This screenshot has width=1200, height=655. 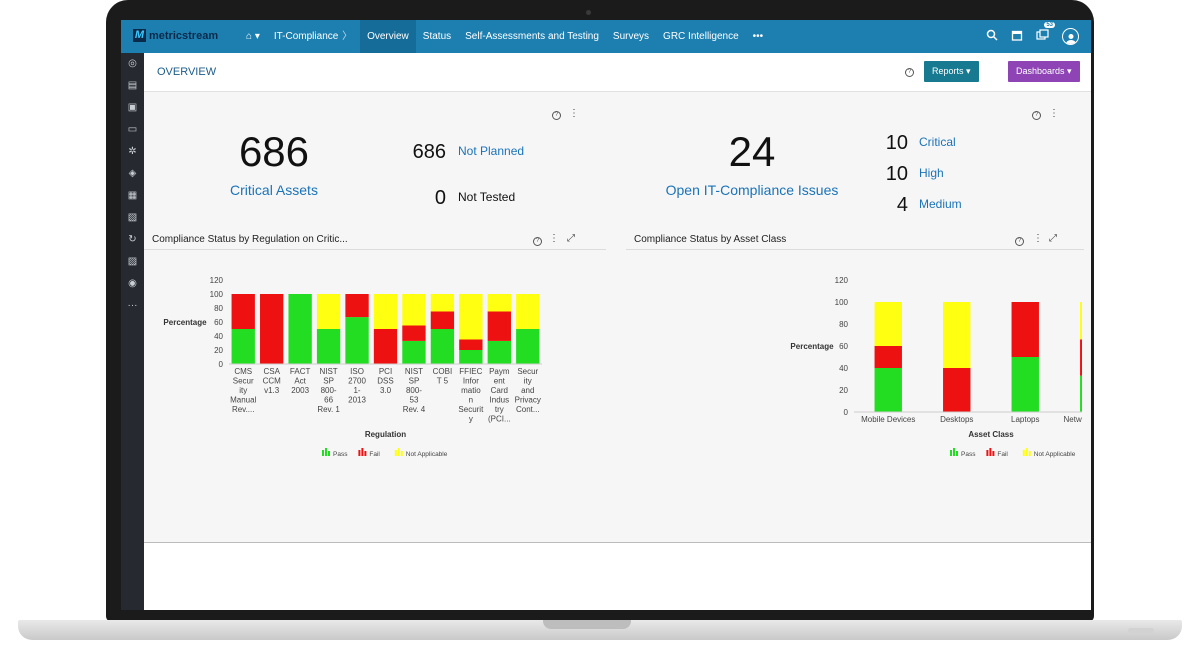 What do you see at coordinates (132, 151) in the screenshot?
I see `sidebar-settings-icon: ✲` at bounding box center [132, 151].